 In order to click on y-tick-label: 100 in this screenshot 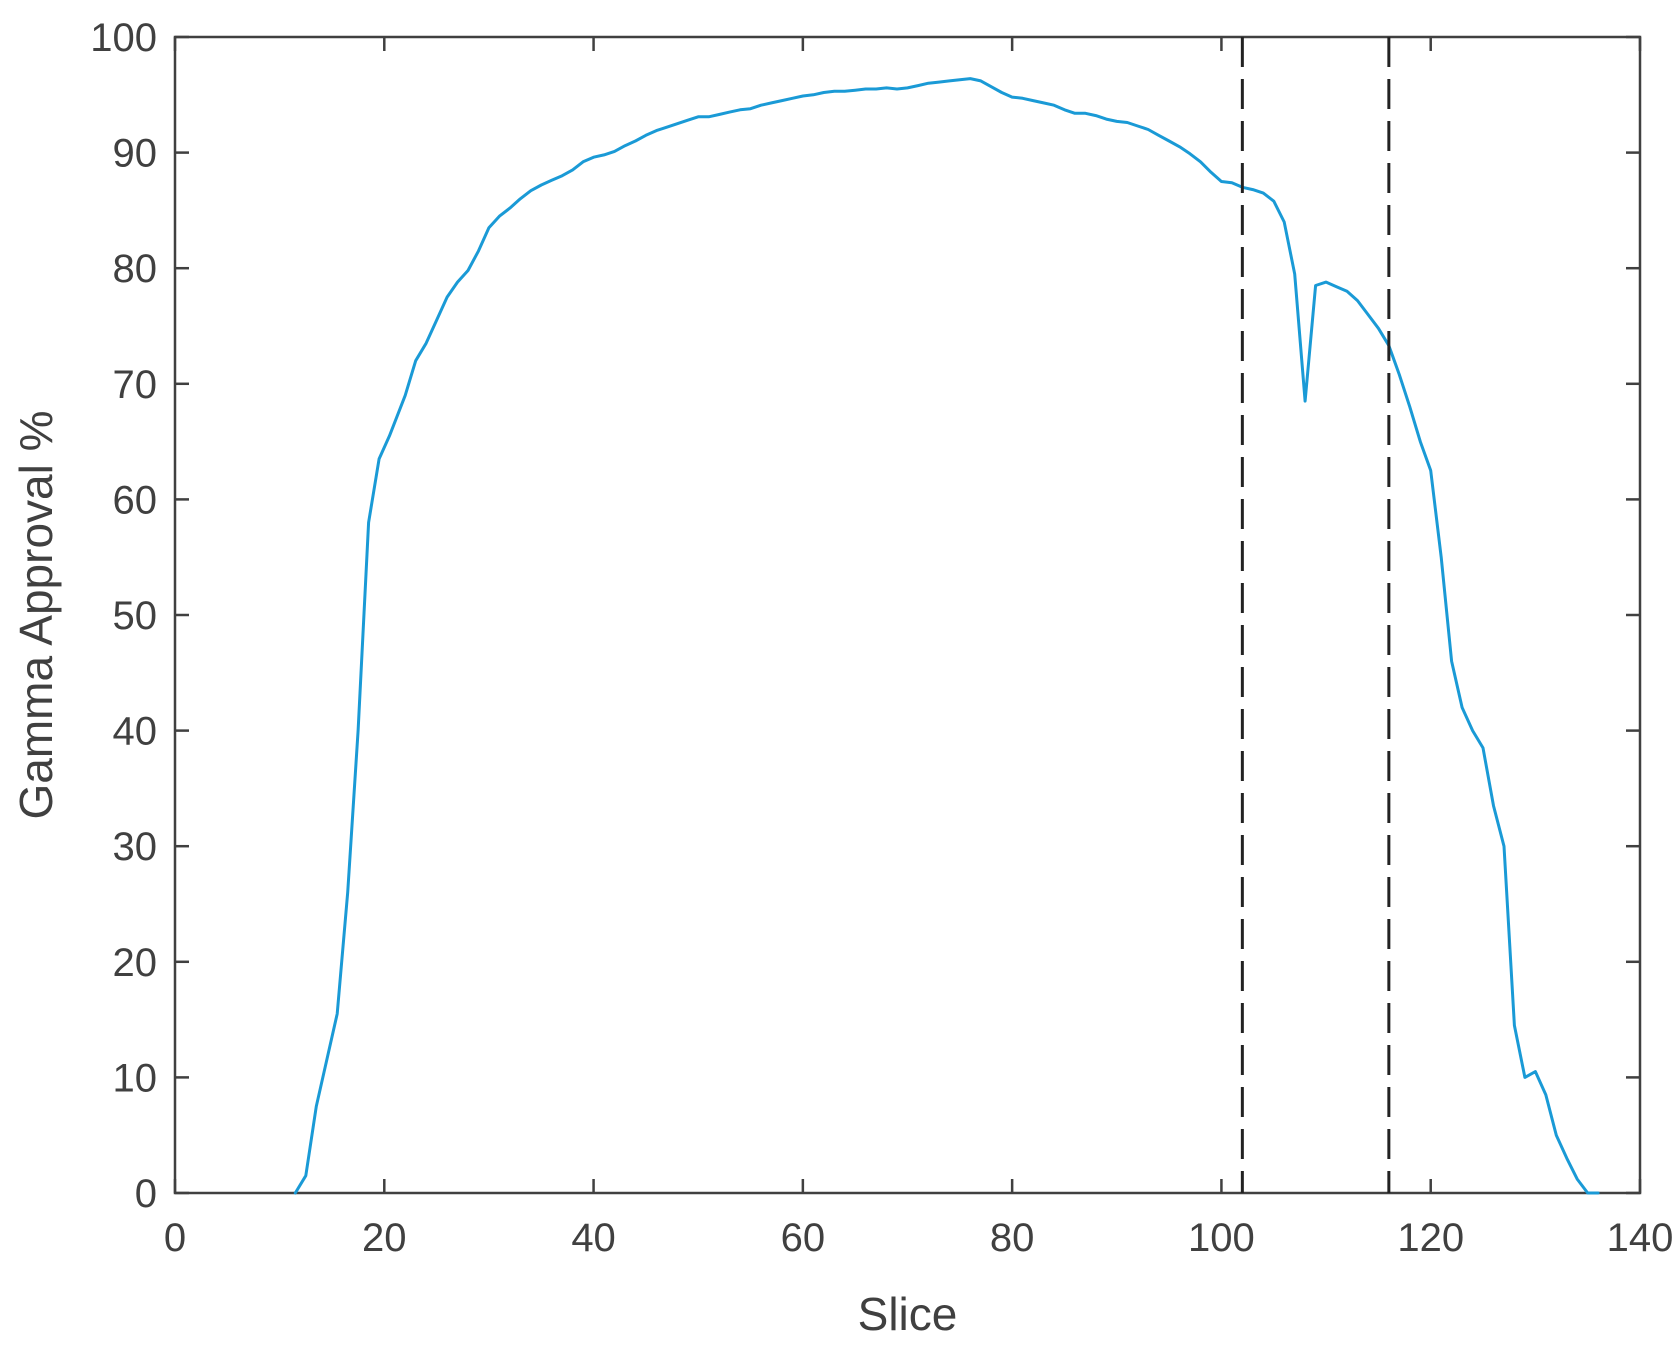, I will do `click(123, 38)`.